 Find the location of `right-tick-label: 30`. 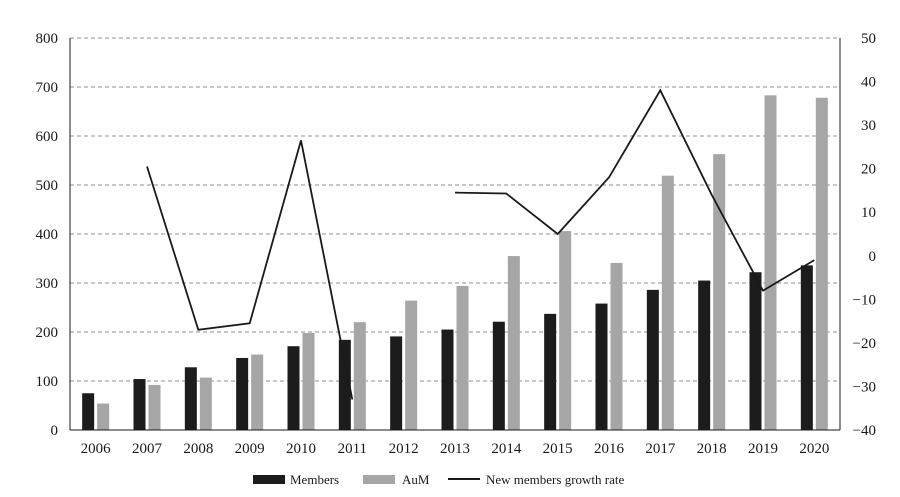

right-tick-label: 30 is located at coordinates (868, 126).